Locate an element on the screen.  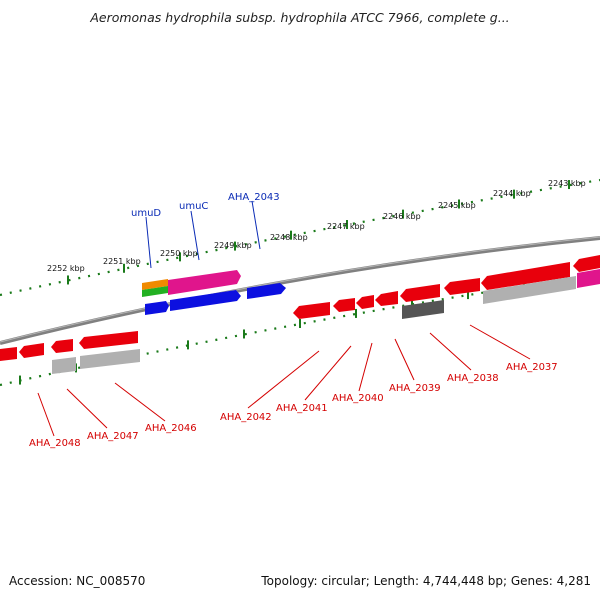
kbp-label: 2250 kbp is located at coordinates (179, 253).